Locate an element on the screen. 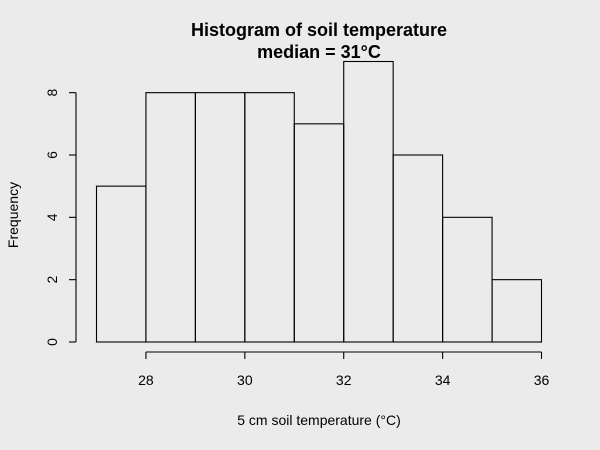  x-tick-label: 34 is located at coordinates (443, 380).